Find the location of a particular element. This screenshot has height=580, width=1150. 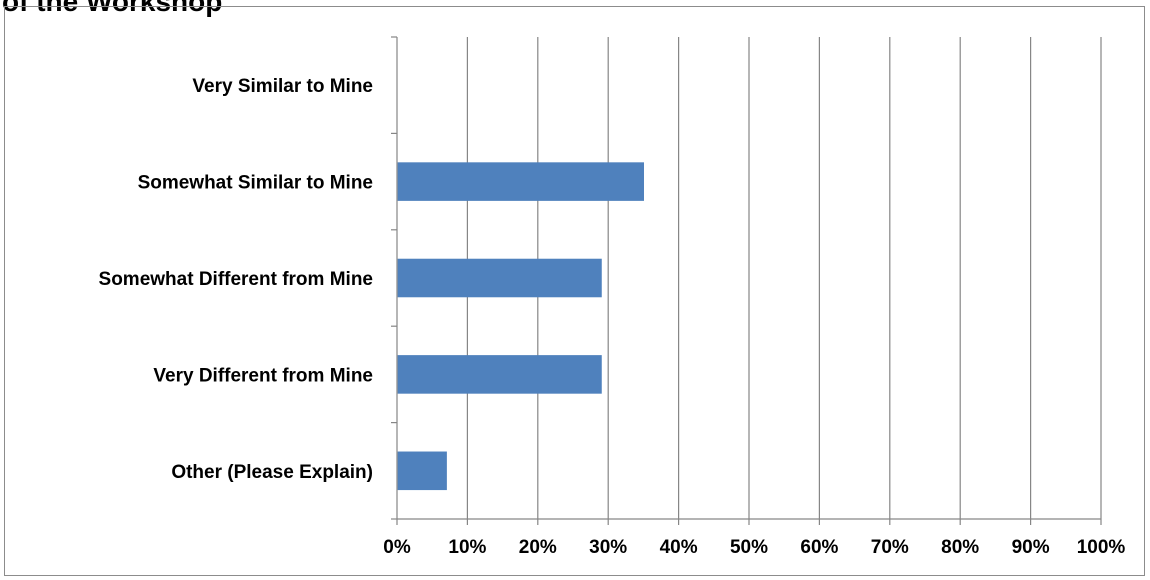

bar-somewhat-different-from-mine is located at coordinates (499, 278).